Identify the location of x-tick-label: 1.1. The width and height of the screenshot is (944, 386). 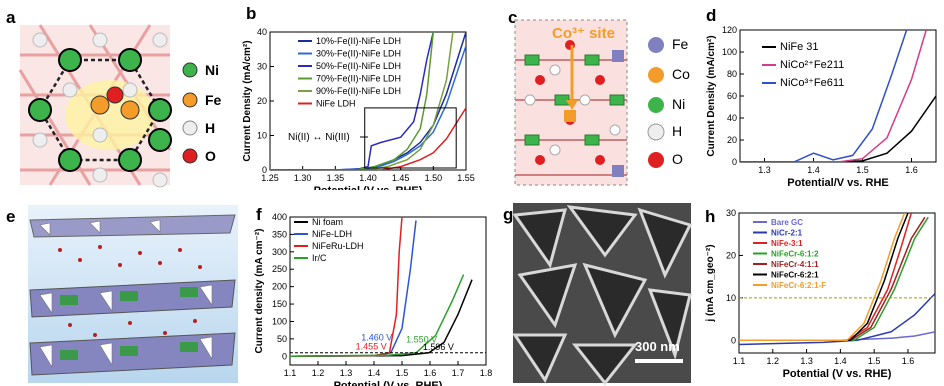
(290, 373).